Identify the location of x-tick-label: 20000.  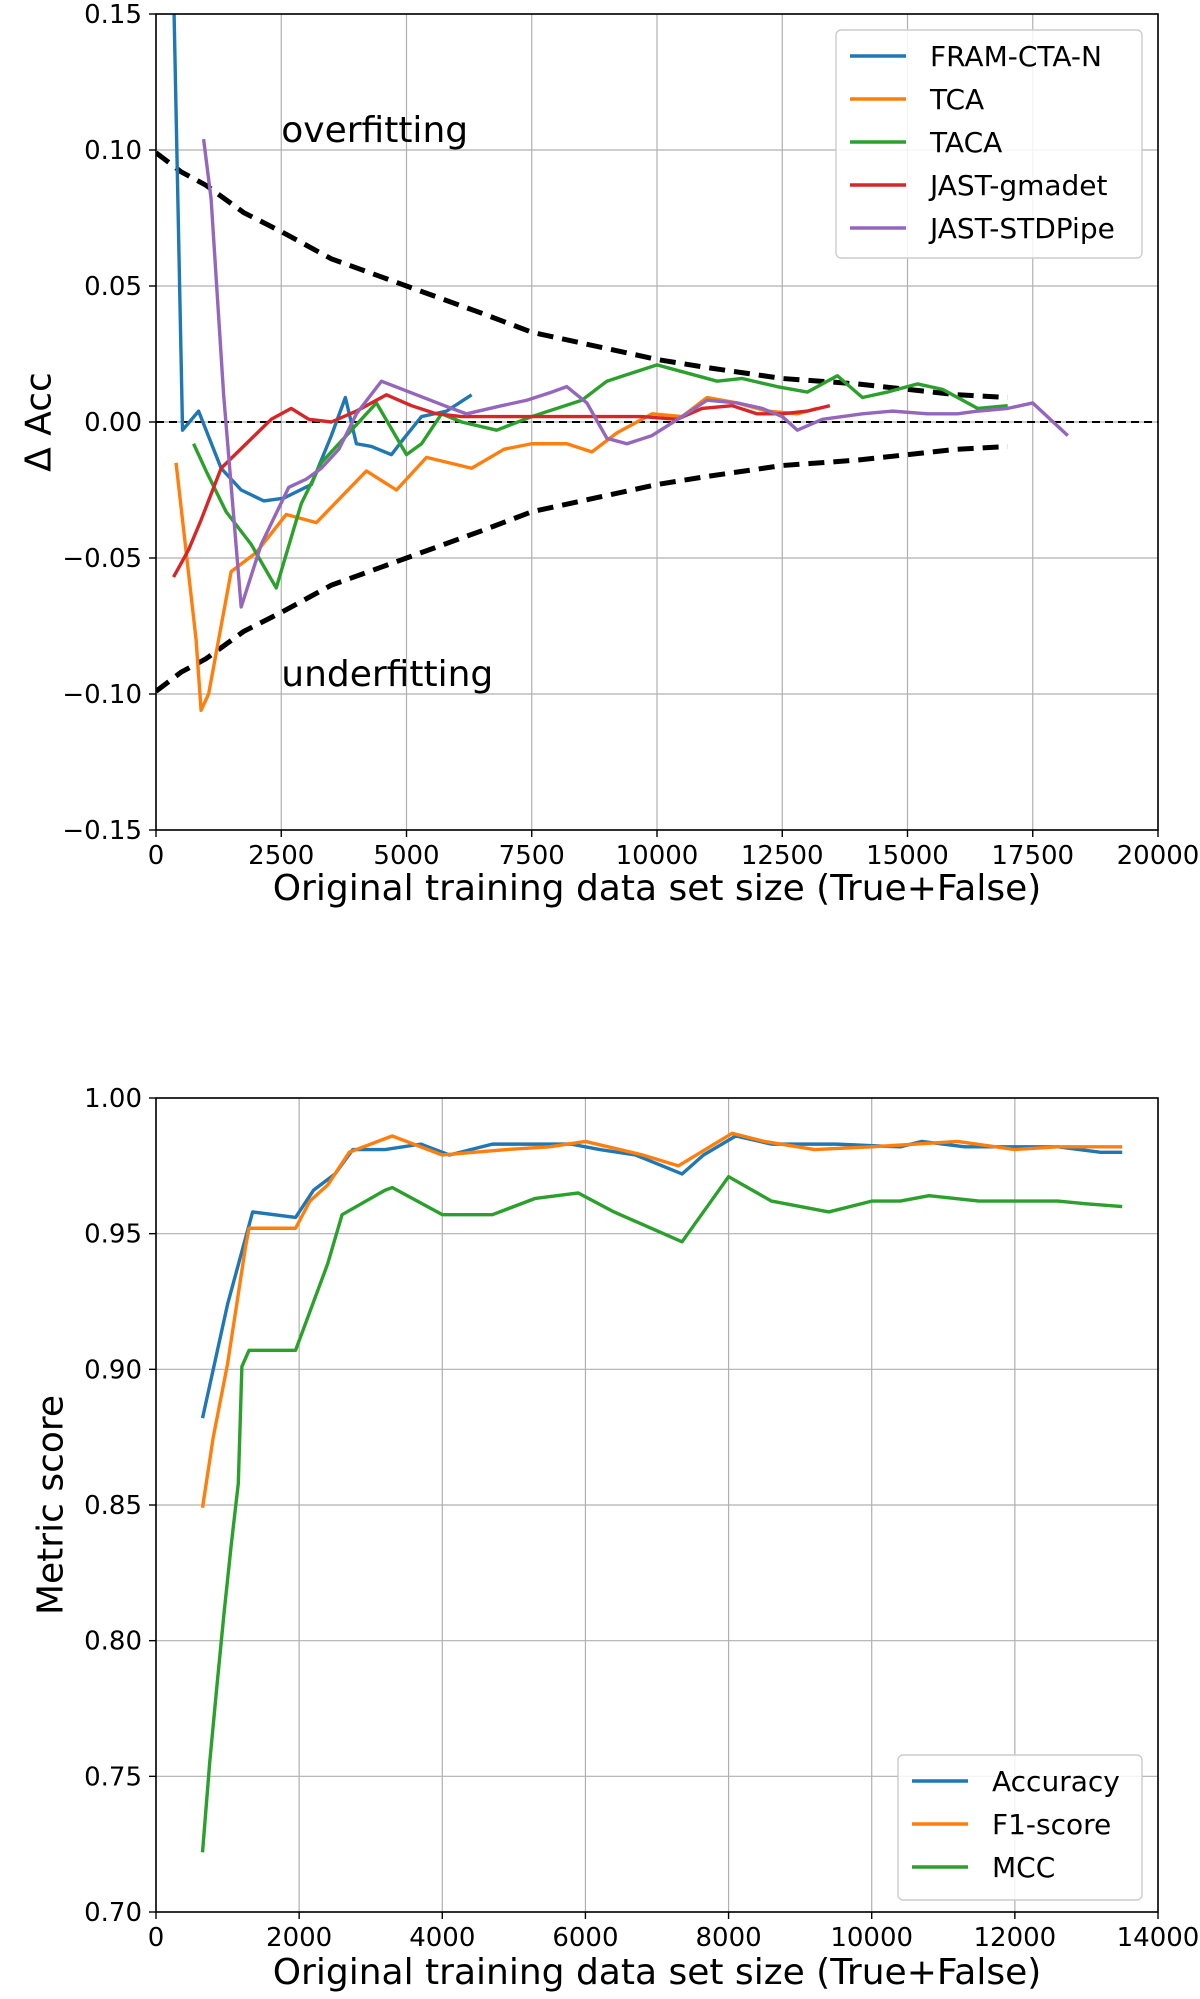
(1158, 856).